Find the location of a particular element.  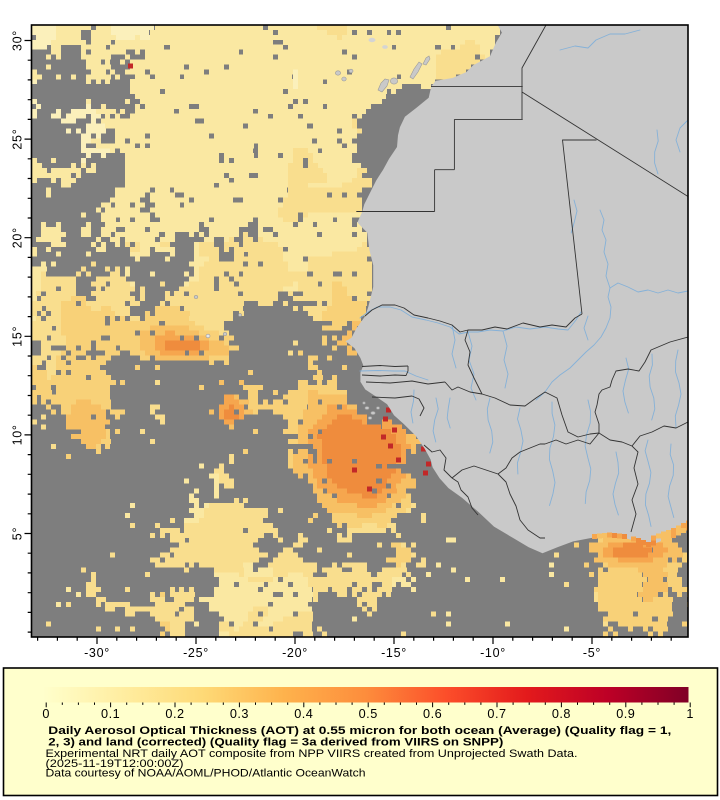

svg-text: -30° is located at coordinates (97, 653).